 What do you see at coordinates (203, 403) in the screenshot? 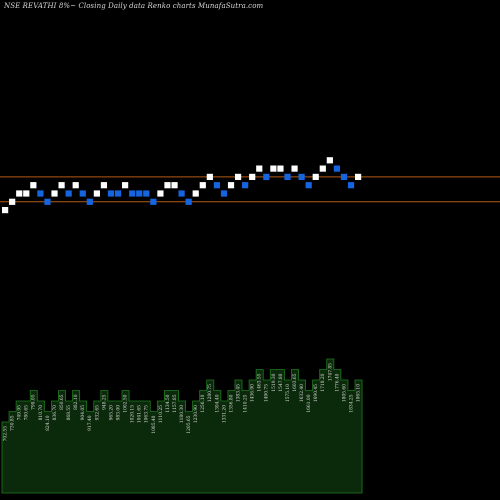
I see `volume-label: 1256.10` at bounding box center [203, 403].